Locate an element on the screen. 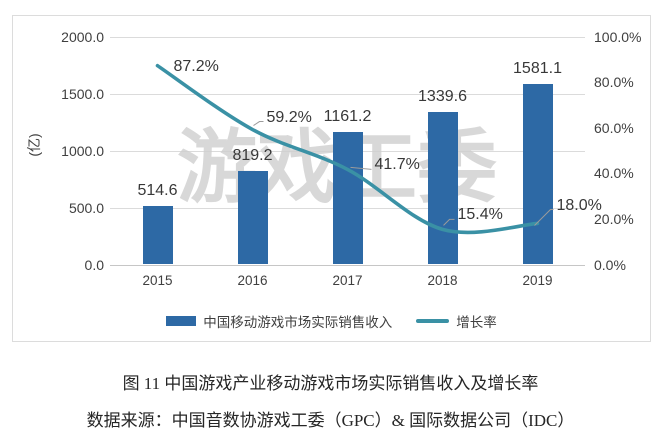 This screenshot has height=442, width=661. bar-value-label: 819.2 is located at coordinates (252, 156).